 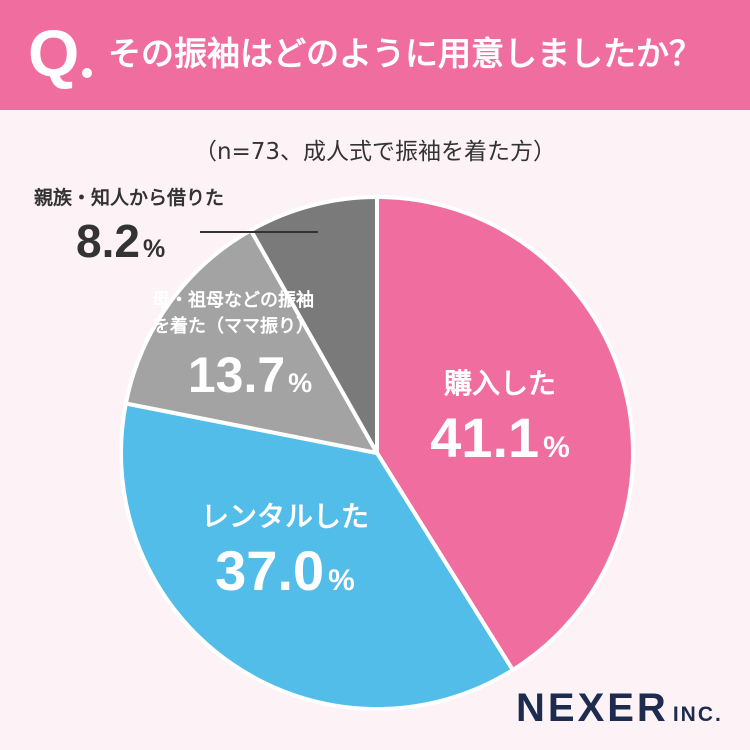 What do you see at coordinates (233, 326) in the screenshot?
I see `slice-label-mama-furi-line2: を着た（ママ振り）` at bounding box center [233, 326].